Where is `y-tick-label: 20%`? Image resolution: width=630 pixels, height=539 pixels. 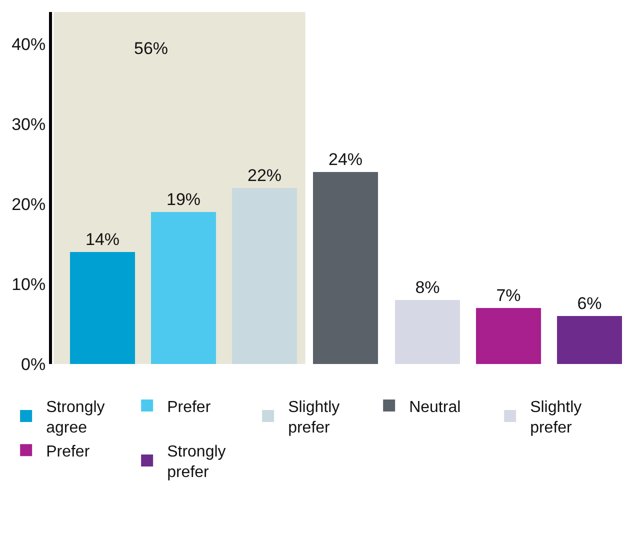
y-tick-label: 20% is located at coordinates (29, 204).